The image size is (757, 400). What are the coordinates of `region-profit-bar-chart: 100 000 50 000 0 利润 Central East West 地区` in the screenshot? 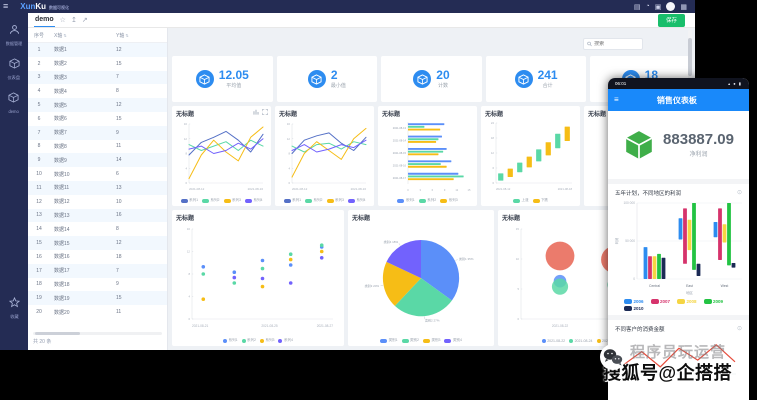 It's located at (679, 247).